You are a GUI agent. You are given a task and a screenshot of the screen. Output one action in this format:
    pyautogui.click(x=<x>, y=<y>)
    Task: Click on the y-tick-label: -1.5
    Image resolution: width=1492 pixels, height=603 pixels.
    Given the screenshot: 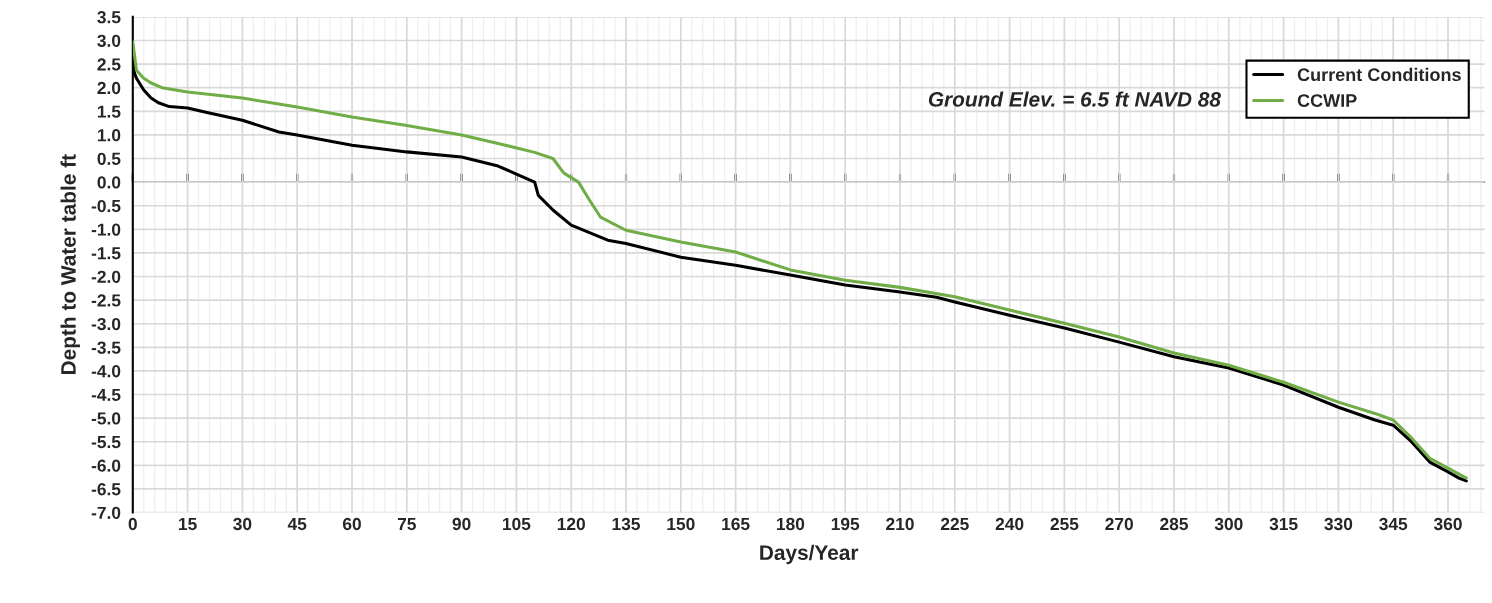 What is the action you would take?
    pyautogui.click(x=106, y=253)
    